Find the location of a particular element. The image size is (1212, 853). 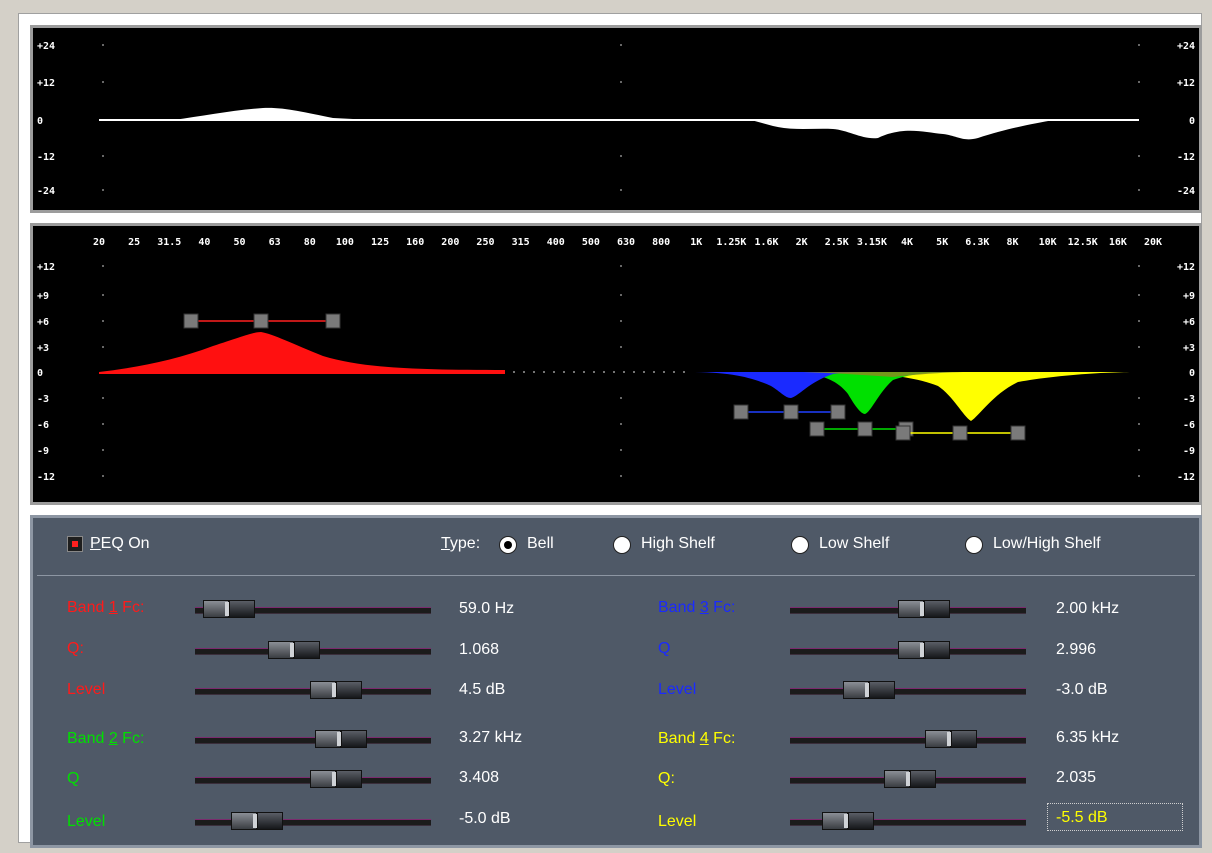

band2-level-label: Level is located at coordinates (86, 821).